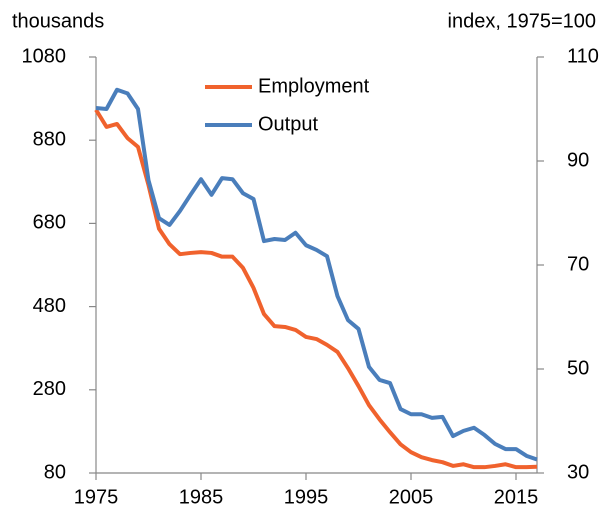 The height and width of the screenshot is (516, 608). I want to click on y2-tick-label: 90, so click(578, 160).